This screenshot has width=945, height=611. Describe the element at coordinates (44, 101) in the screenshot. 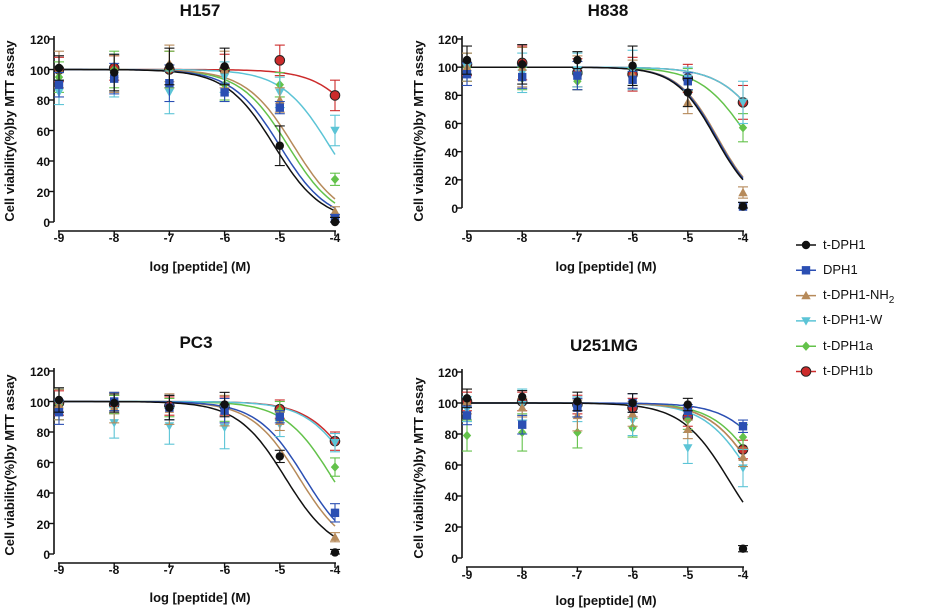

I see `y-tick-label: 80` at that location.